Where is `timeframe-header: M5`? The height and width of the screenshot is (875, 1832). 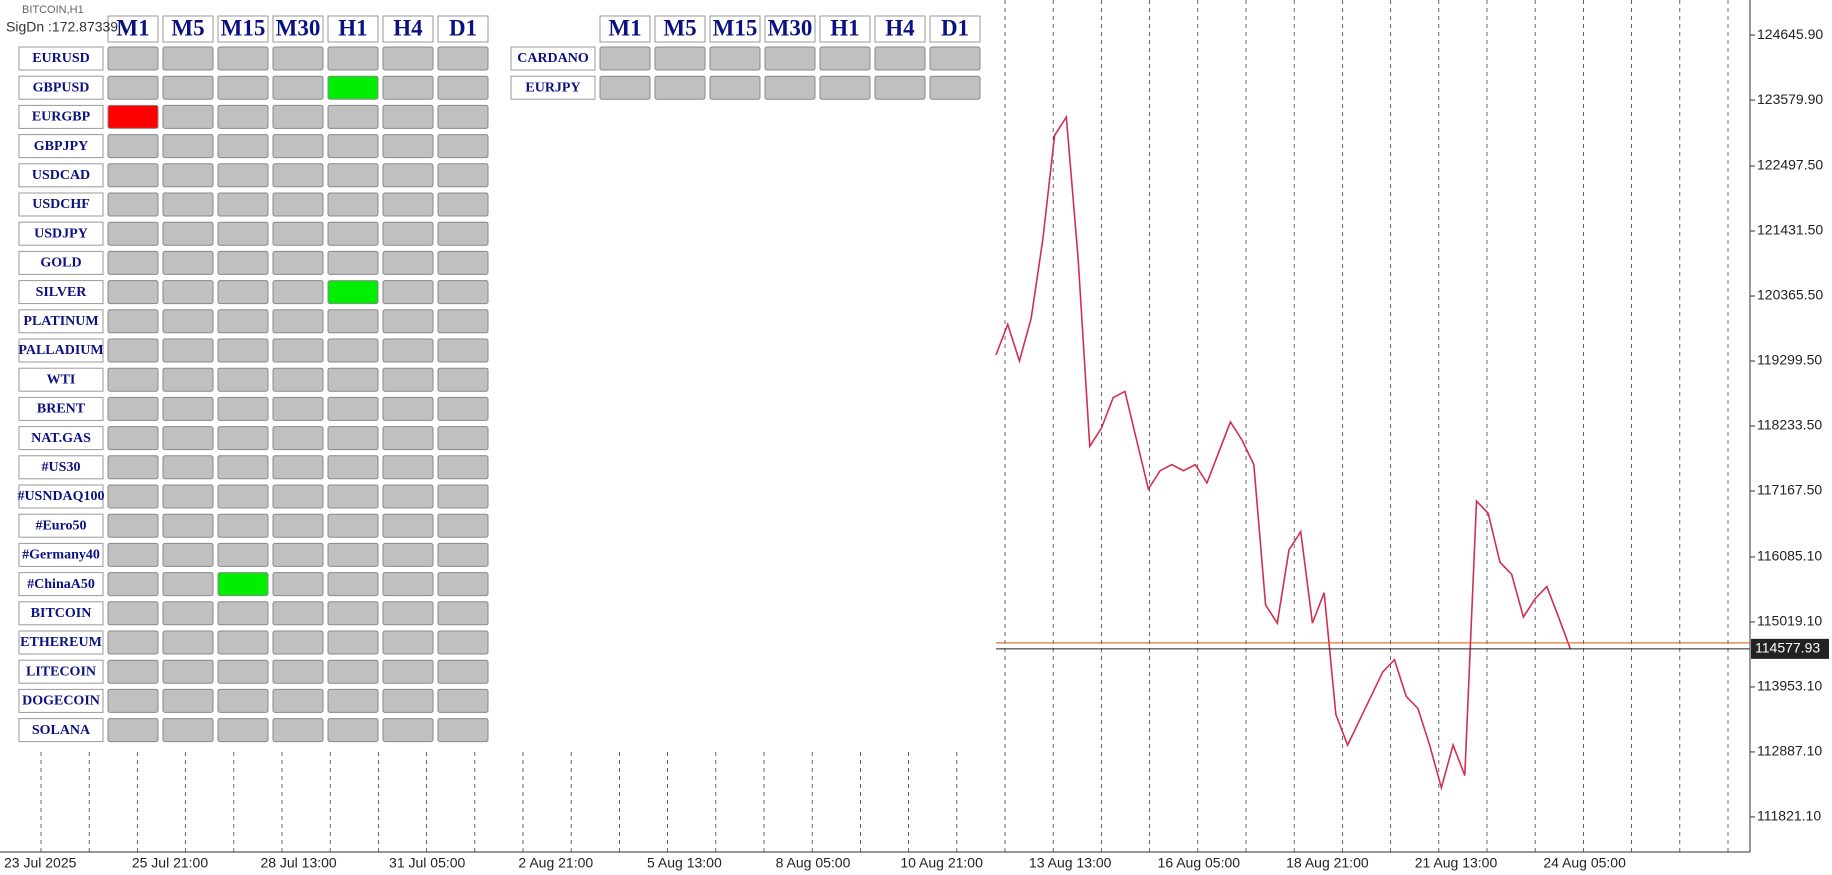 timeframe-header: M5 is located at coordinates (187, 27).